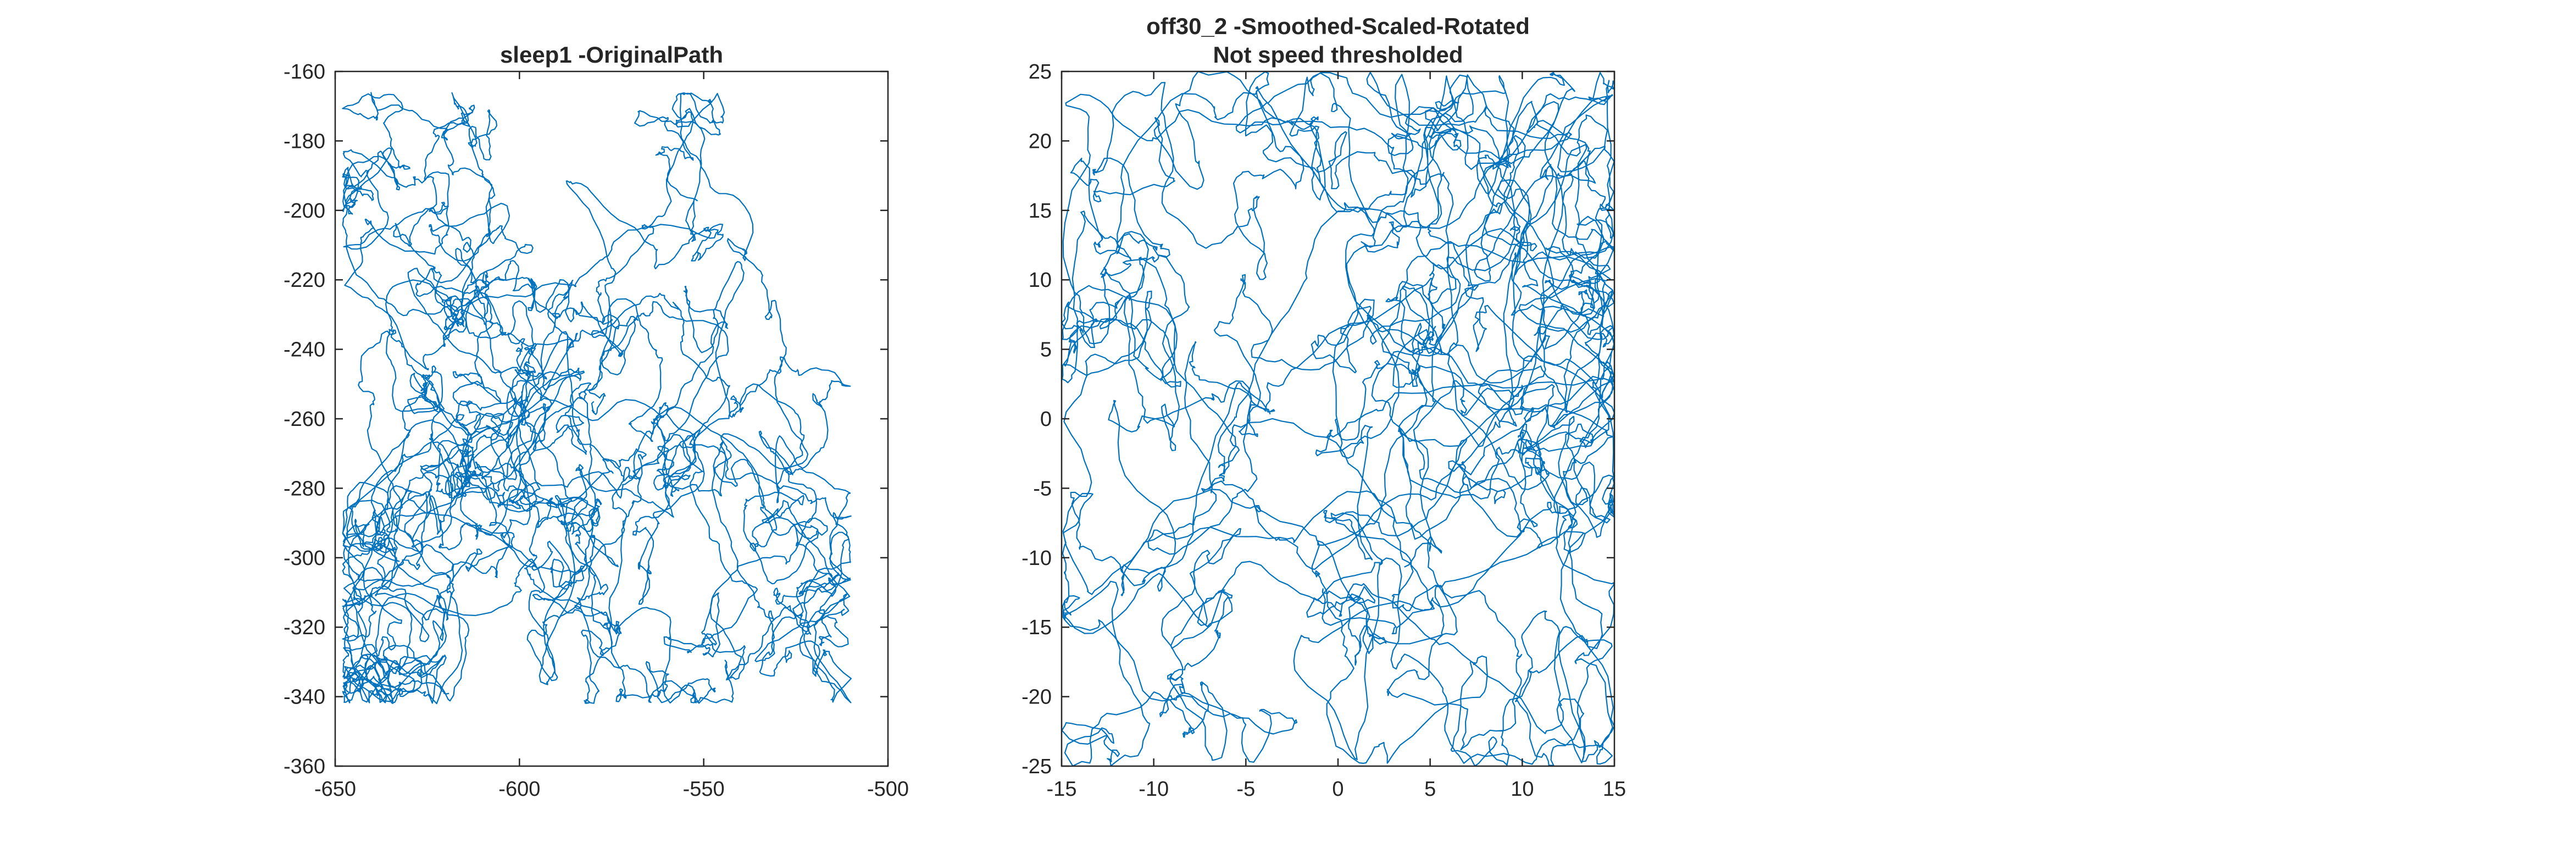  I want to click on x-tick-label: -650, so click(335, 789).